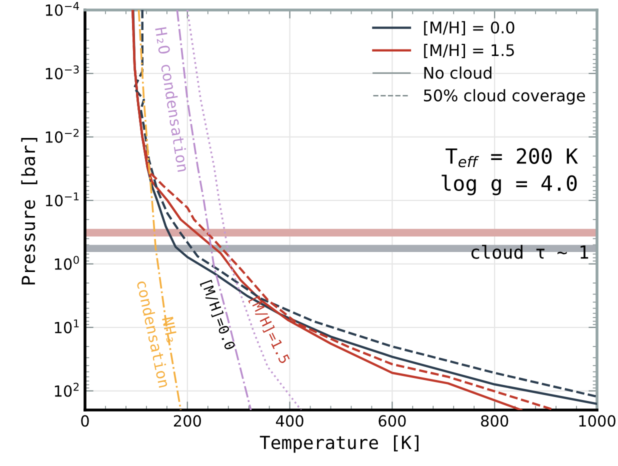 This screenshot has width=618, height=466. I want to click on annotation: log g = 4.0, so click(509, 185).